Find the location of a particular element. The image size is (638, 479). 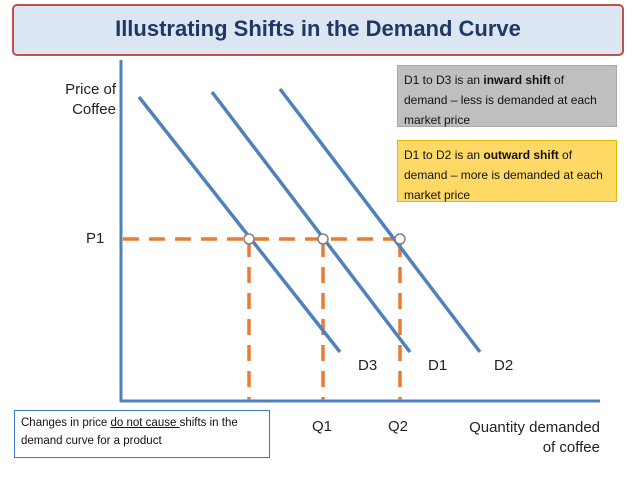

curve-label-d2: D2 is located at coordinates (504, 365).